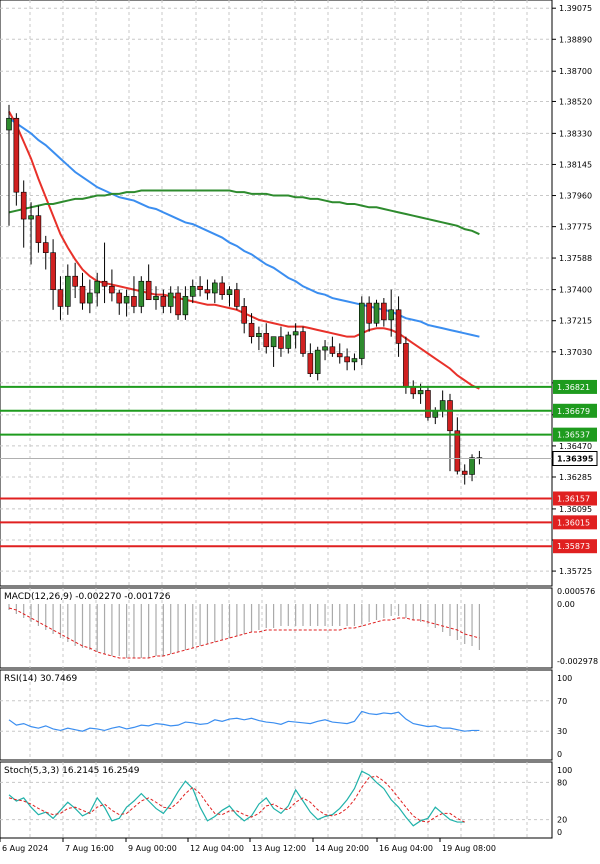 Image resolution: width=600 pixels, height=864 pixels. Describe the element at coordinates (562, 782) in the screenshot. I see `stoch-tick-label: 80` at that location.